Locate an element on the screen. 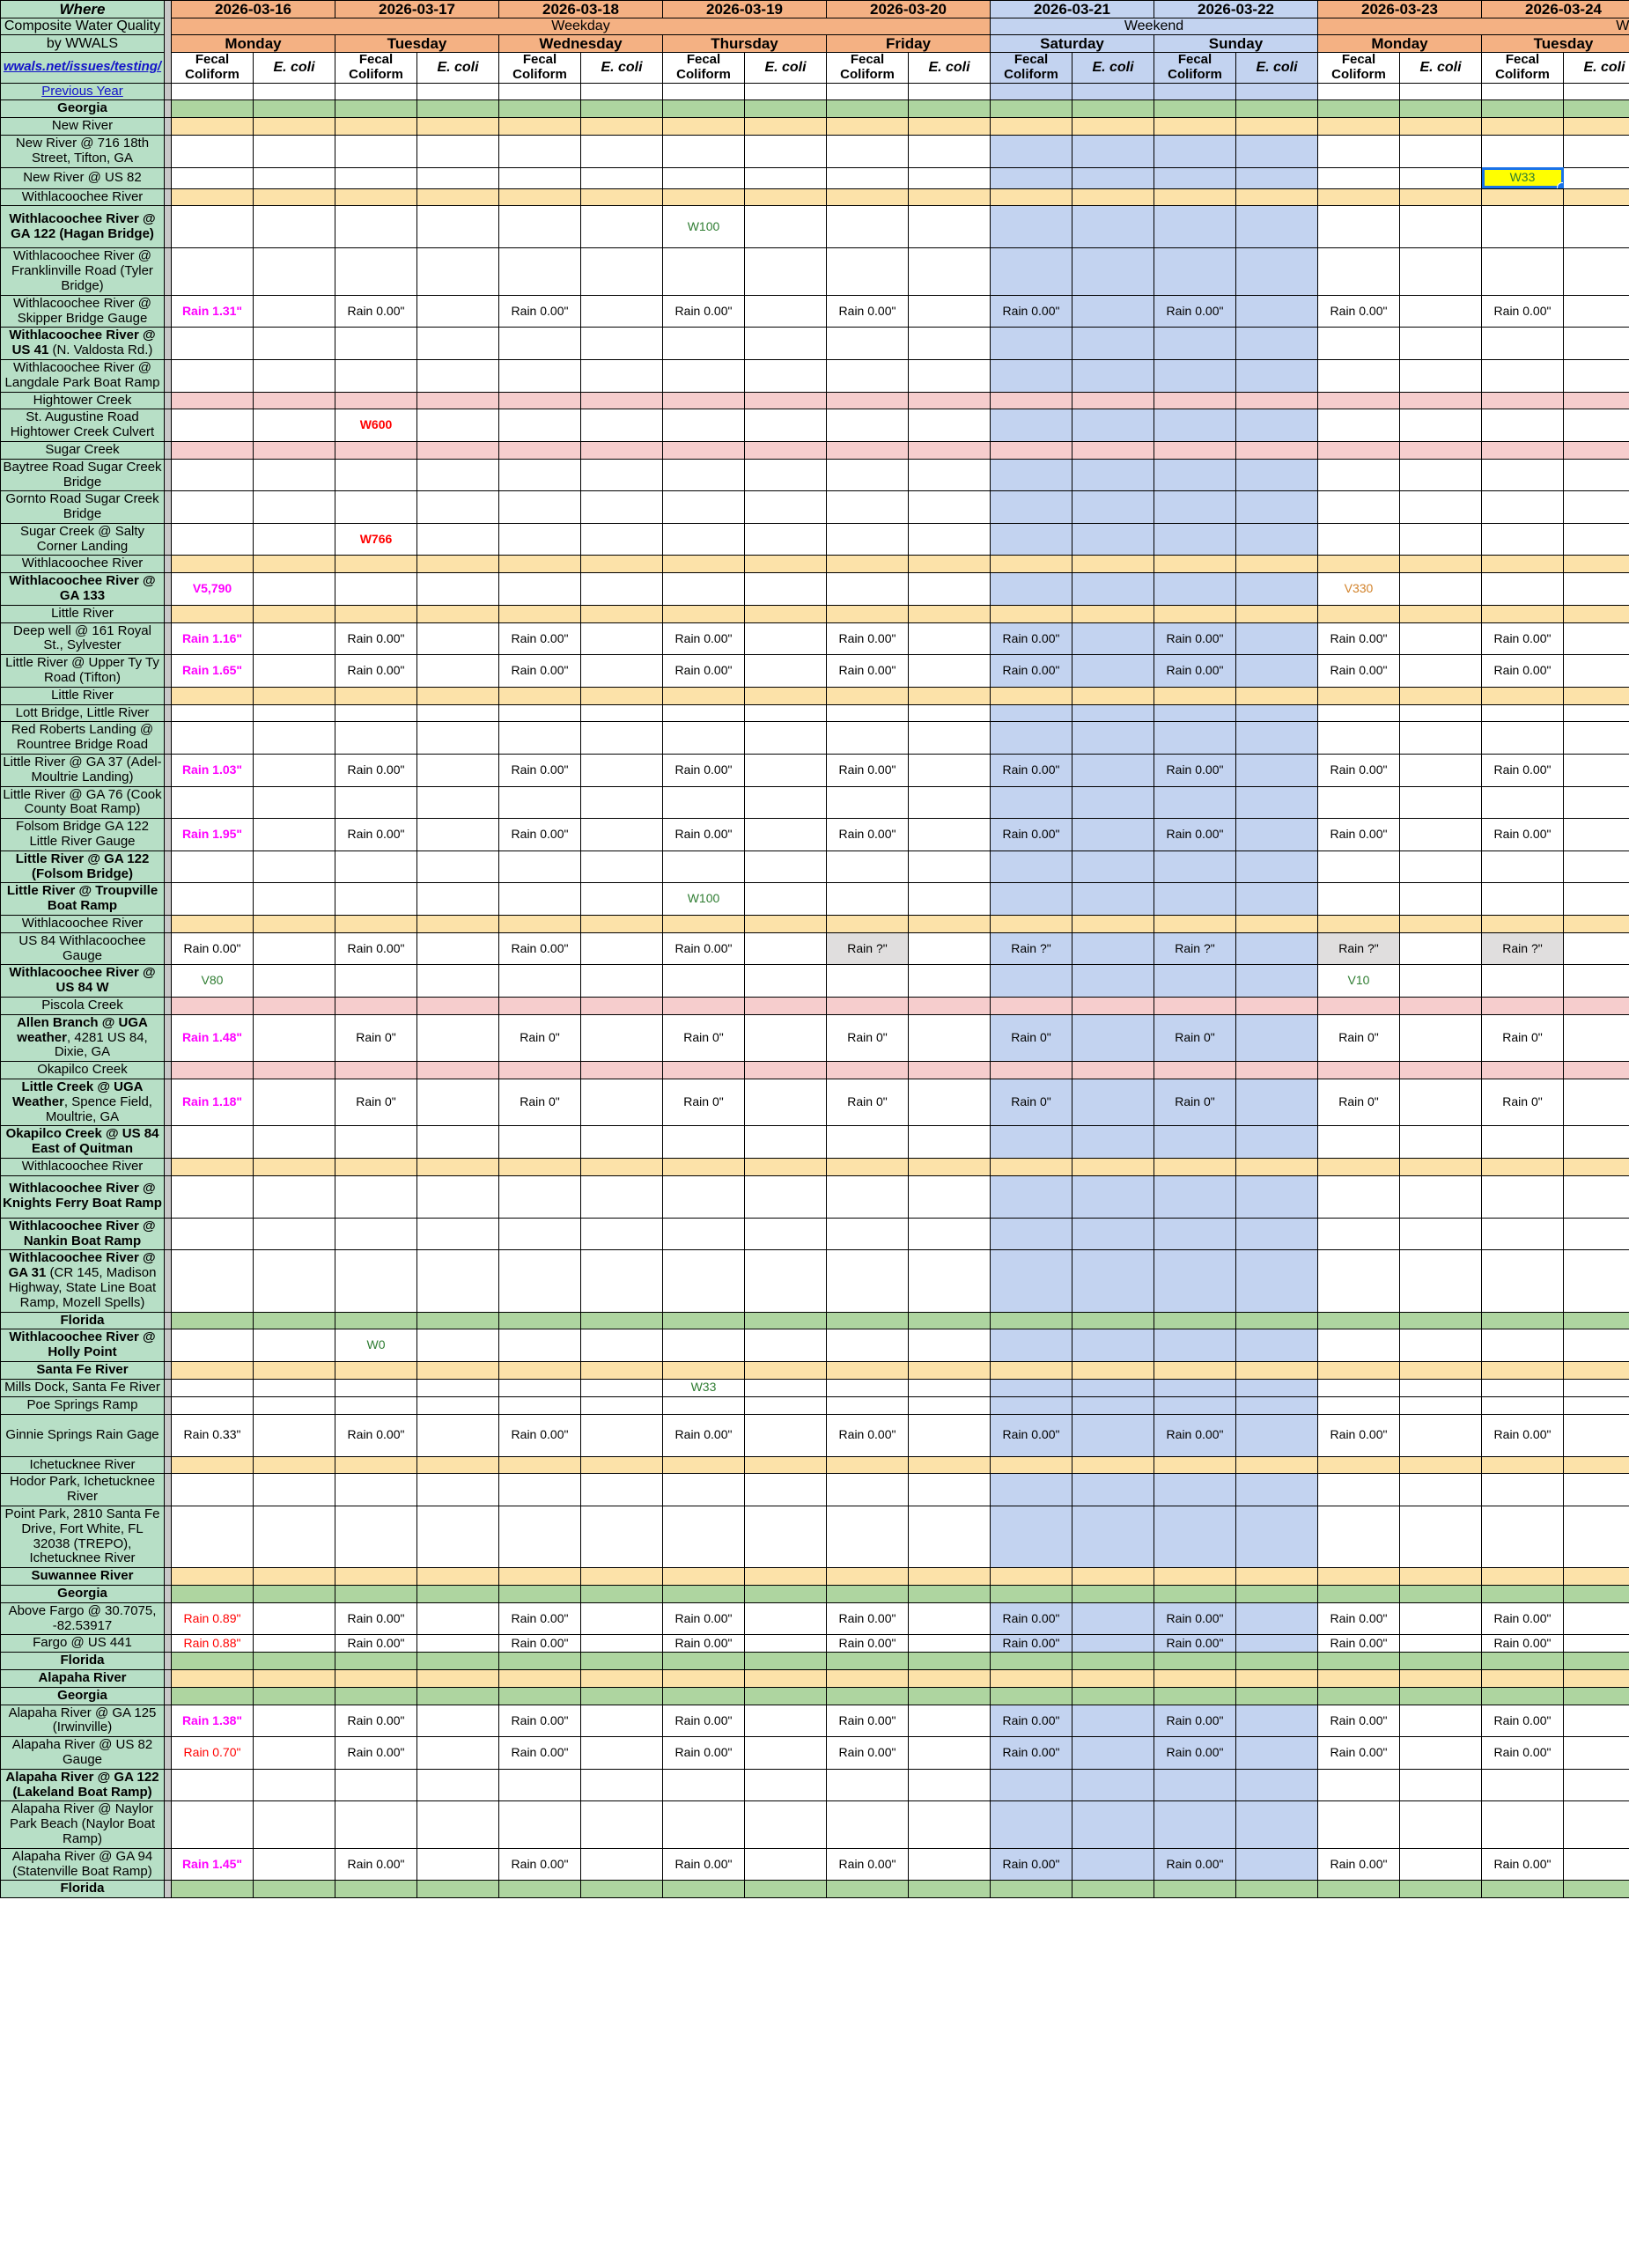 Image resolution: width=1629 pixels, height=2268 pixels. data-cell: V10 is located at coordinates (1358, 981).